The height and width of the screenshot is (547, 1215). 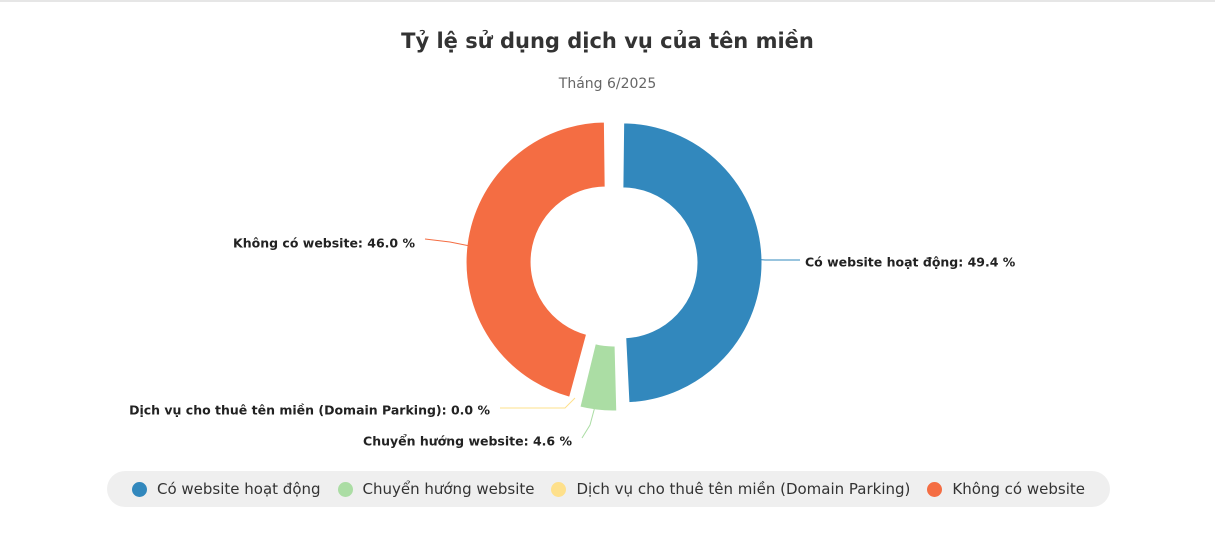 I want to click on connector-khong-co-website, so click(x=447, y=242).